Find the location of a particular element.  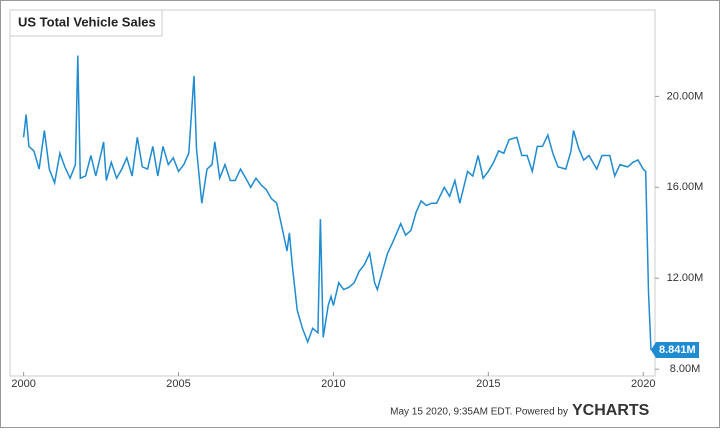

chart-title: US Total Vehicle Sales is located at coordinates (87, 21).